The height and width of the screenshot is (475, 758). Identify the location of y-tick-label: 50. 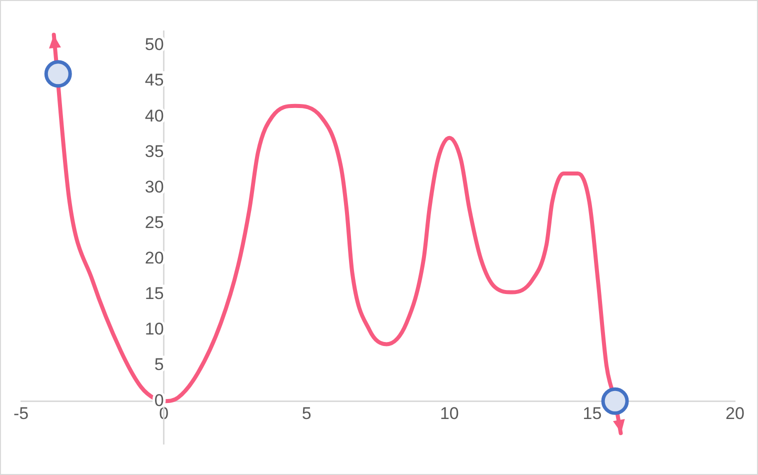
(154, 44).